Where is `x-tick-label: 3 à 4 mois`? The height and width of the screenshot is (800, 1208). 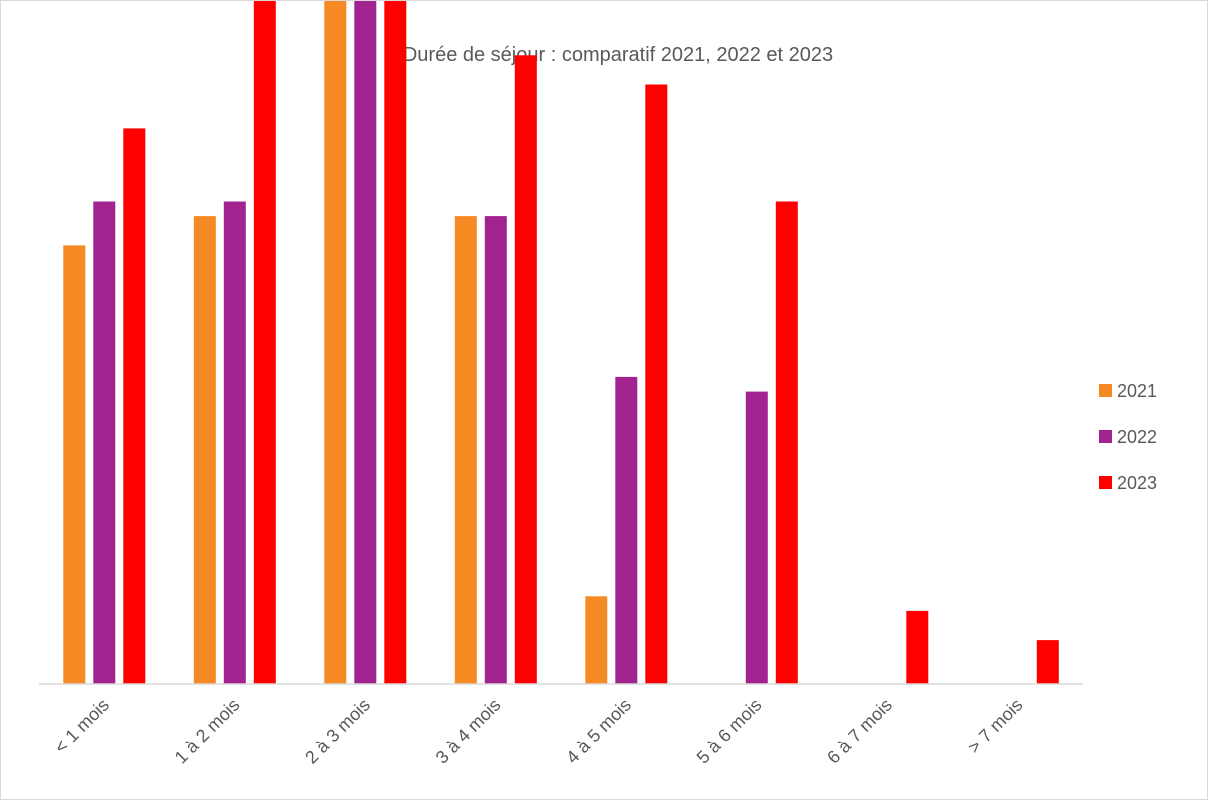 x-tick-label: 3 à 4 mois is located at coordinates (468, 731).